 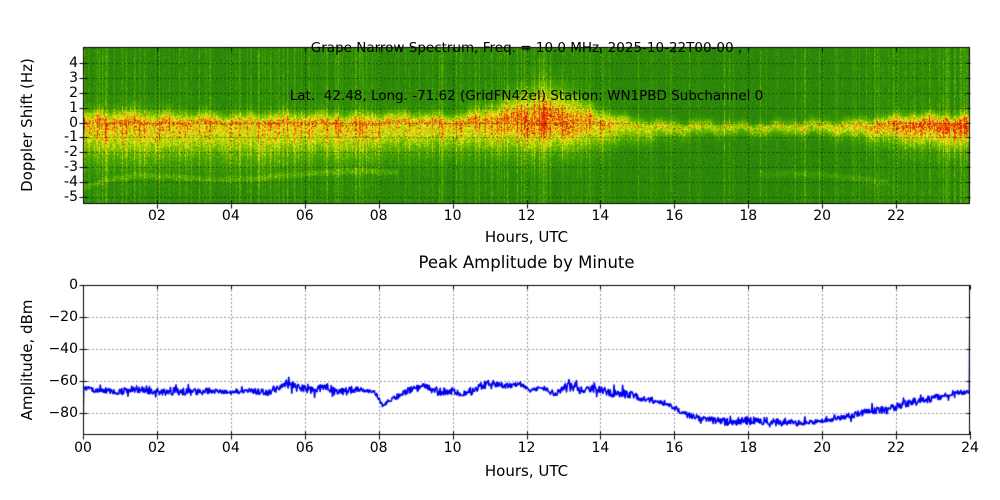 I want to click on spectrogram-y-tick-label: -5, so click(x=71, y=196).